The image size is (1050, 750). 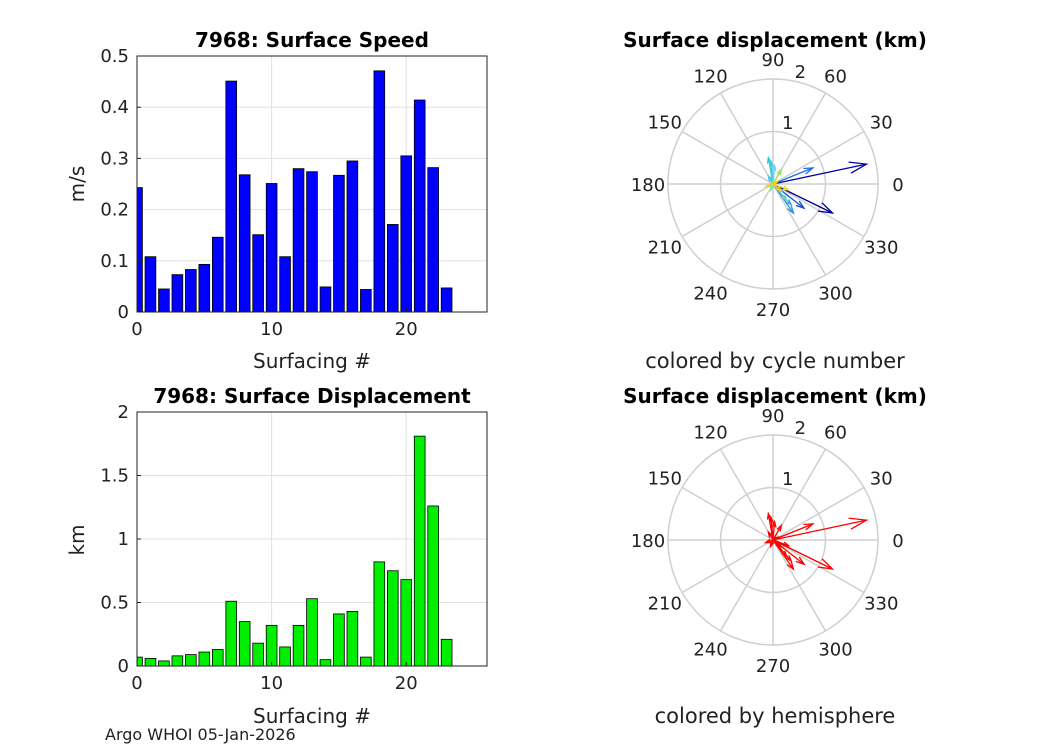 I want to click on polar-cycle-angle-label: 60, so click(x=835, y=77).